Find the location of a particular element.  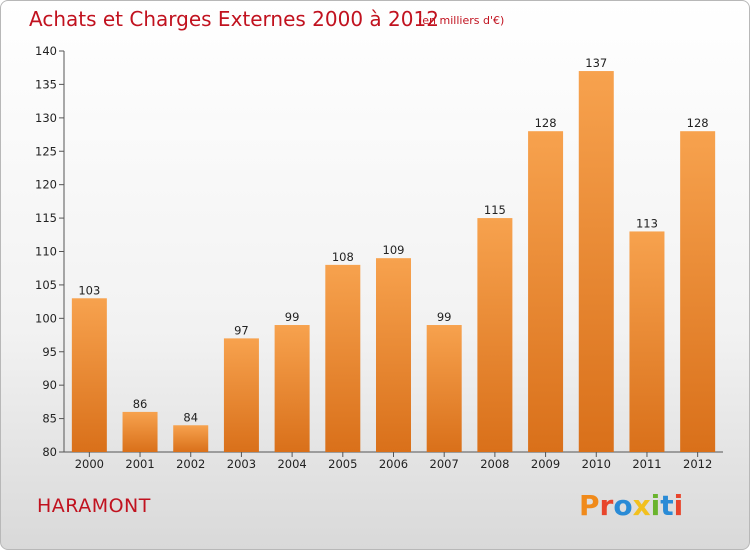

y-tick-label: 140 is located at coordinates (46, 51).